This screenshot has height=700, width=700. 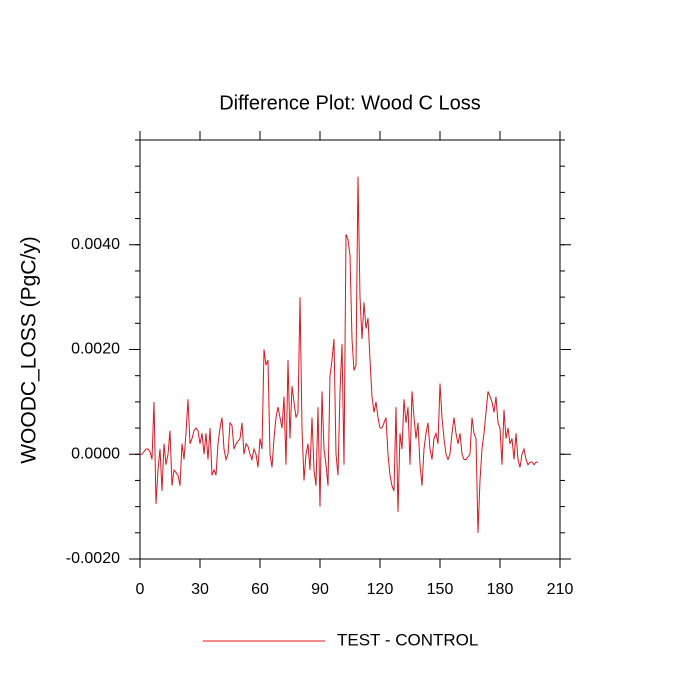 What do you see at coordinates (380, 589) in the screenshot?
I see `x-tick-label: 120` at bounding box center [380, 589].